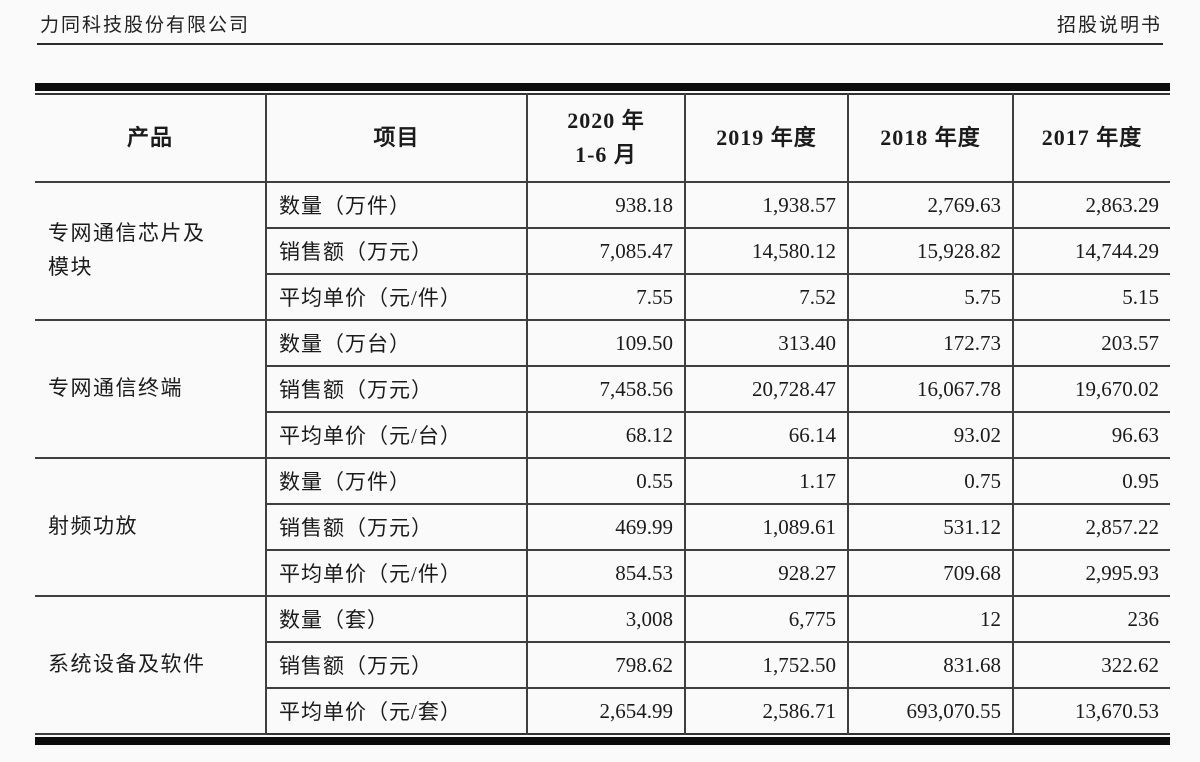  What do you see at coordinates (1091, 710) in the screenshot?
I see `value-cell: 13,670.53` at bounding box center [1091, 710].